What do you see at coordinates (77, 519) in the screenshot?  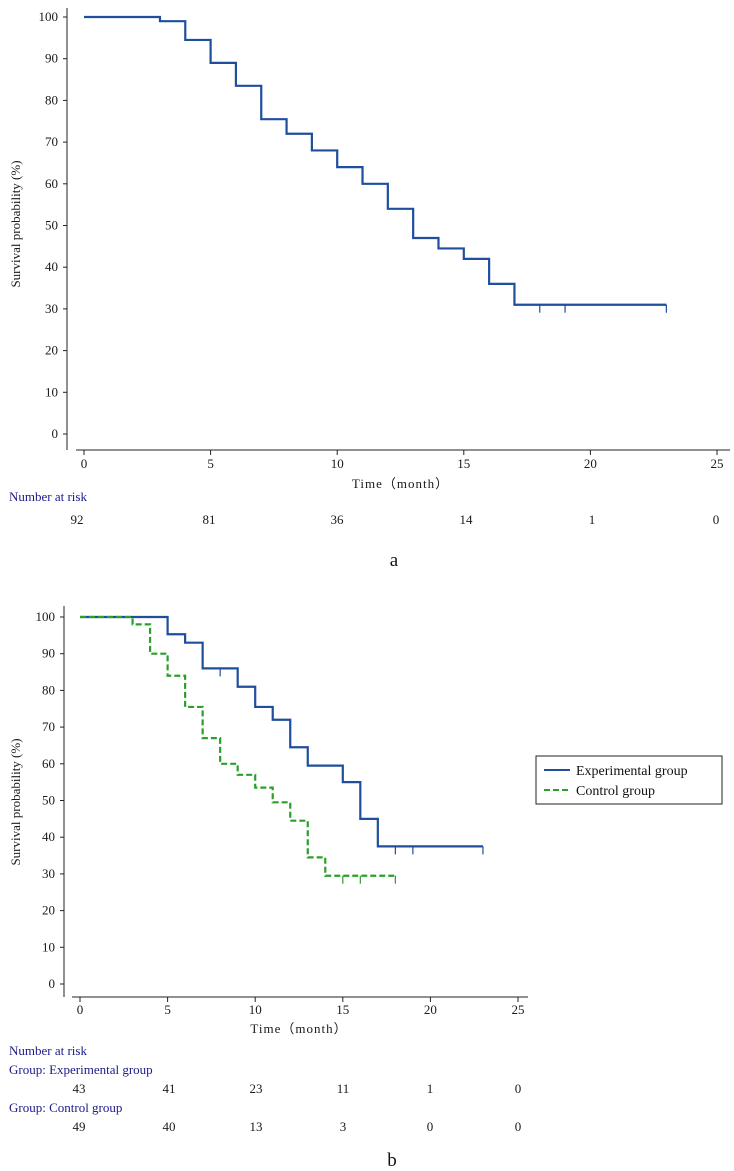 I see `risk-count: 92` at bounding box center [77, 519].